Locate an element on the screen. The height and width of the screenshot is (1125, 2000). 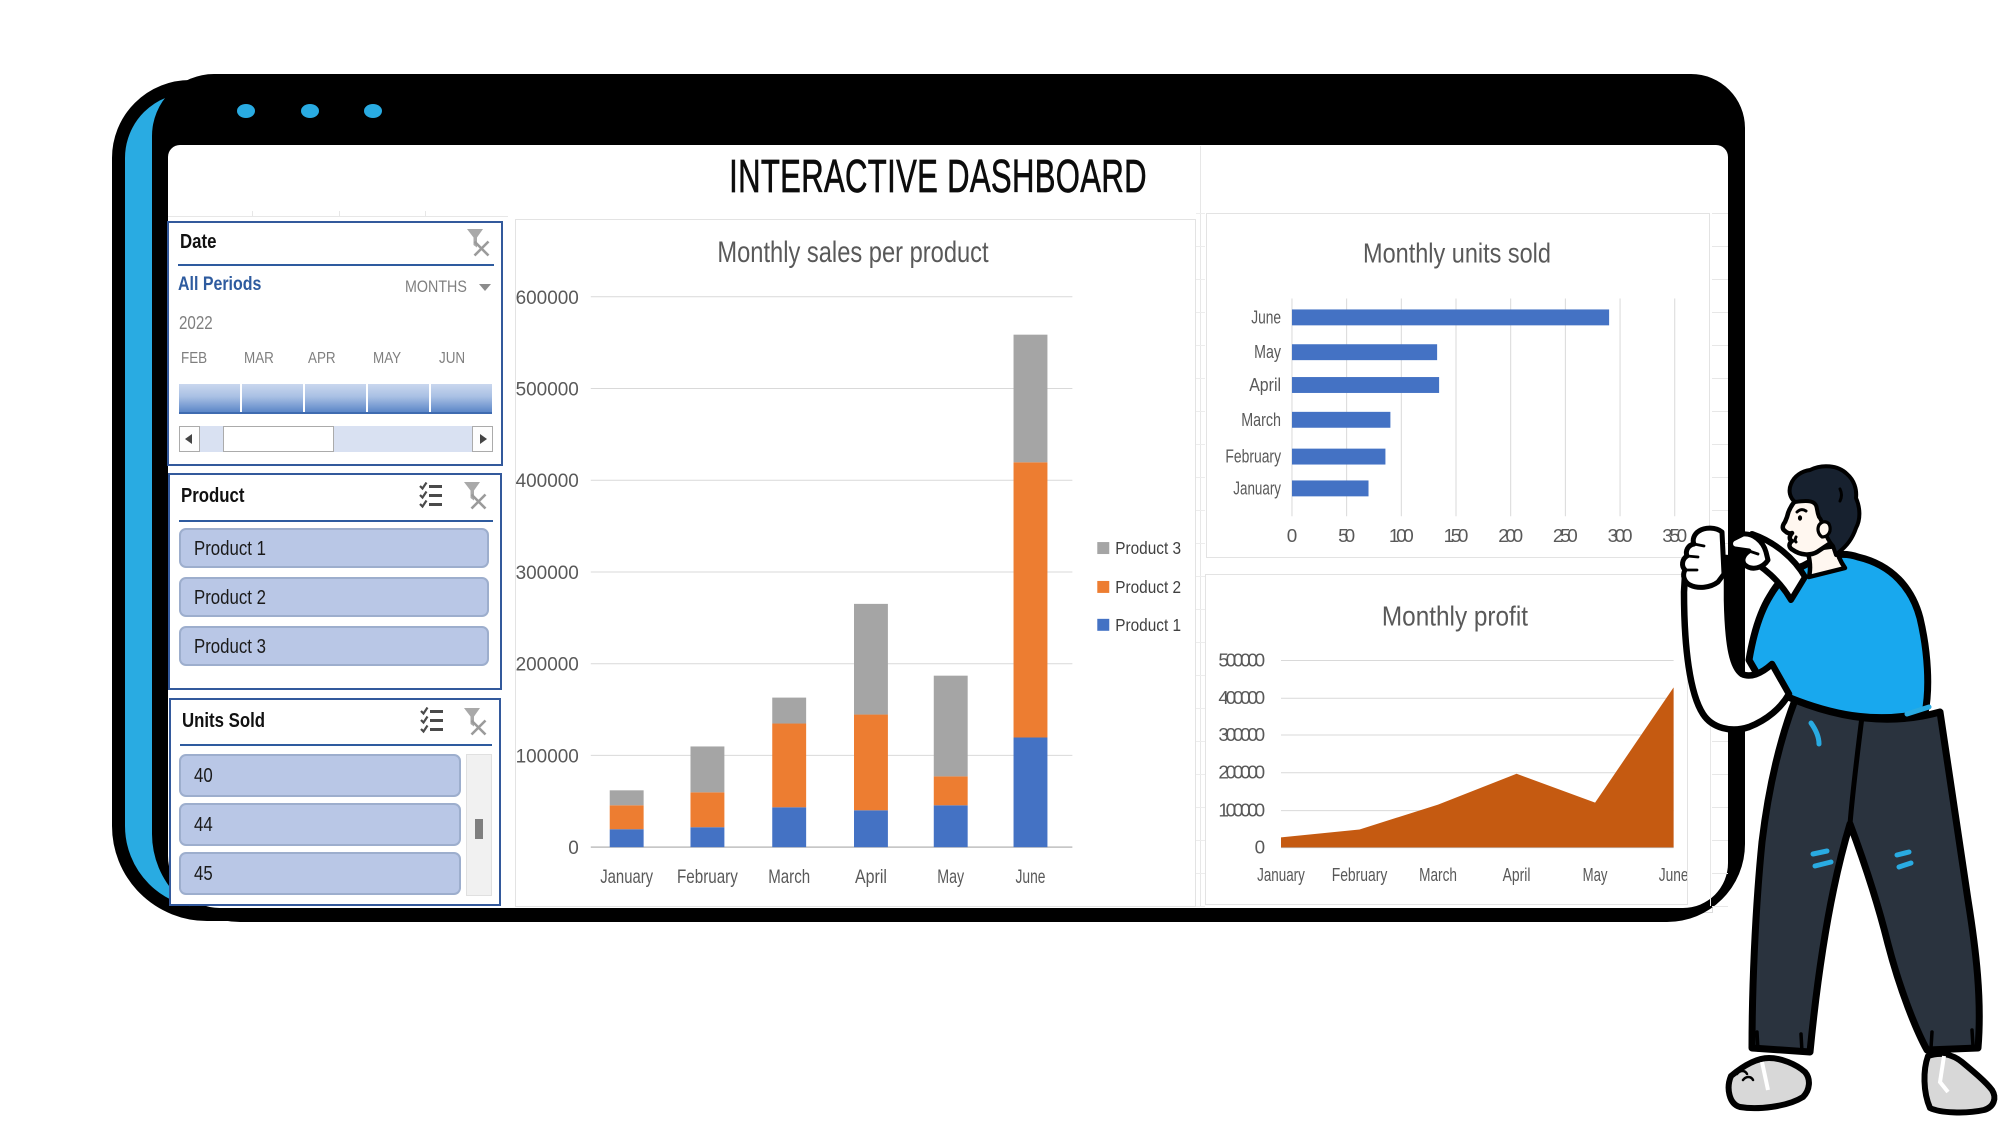
svg-text: 600000 is located at coordinates (547, 298).